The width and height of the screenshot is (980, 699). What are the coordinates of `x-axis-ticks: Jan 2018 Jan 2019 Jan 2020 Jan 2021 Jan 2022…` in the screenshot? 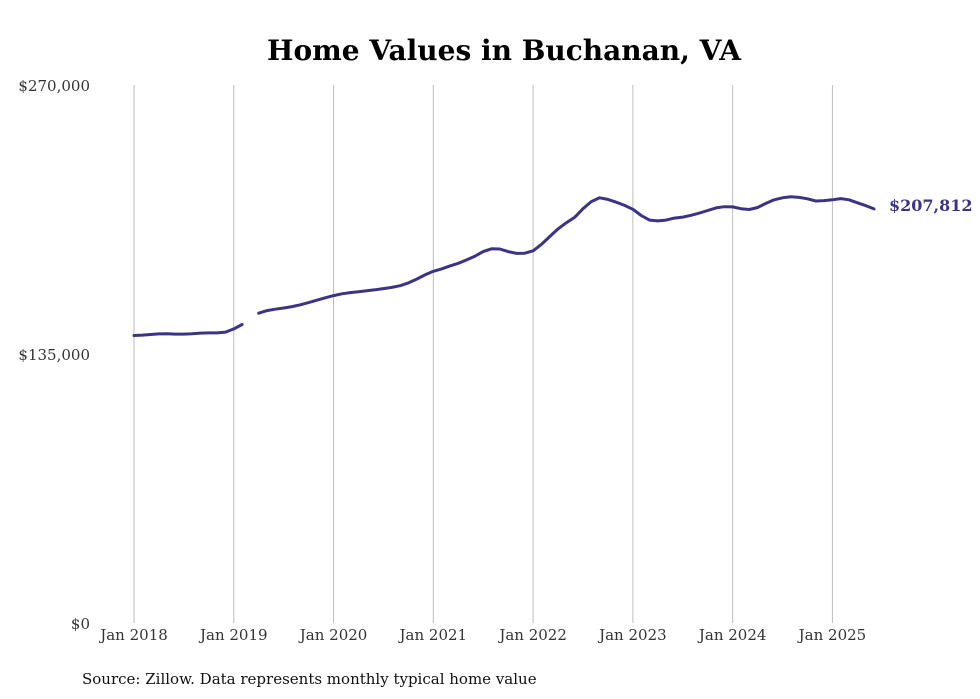 It's located at (482, 635).